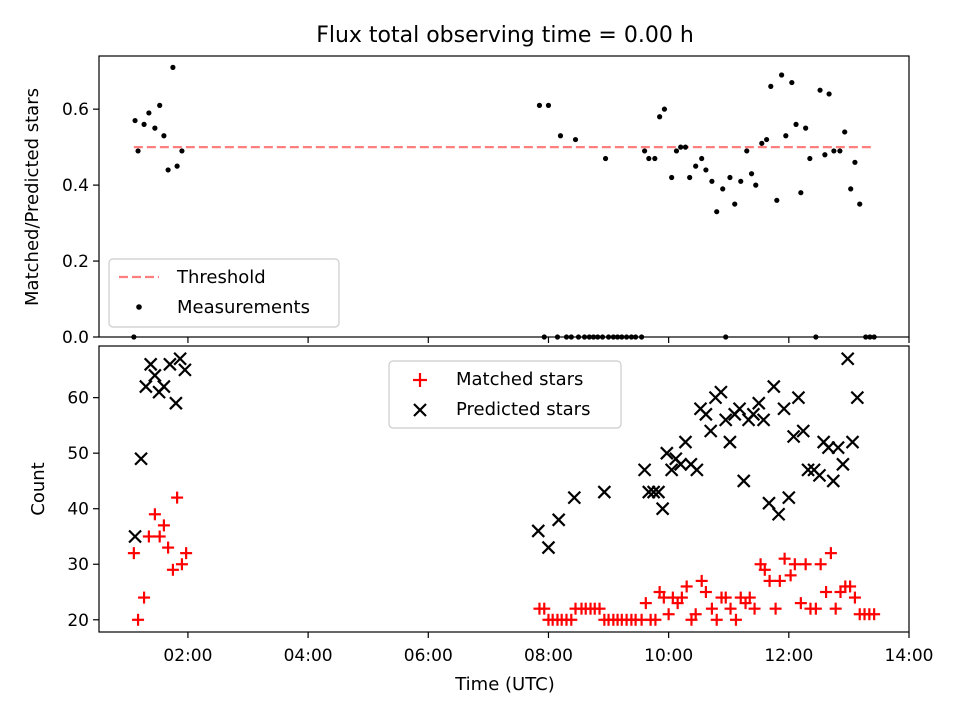 Image resolution: width=960 pixels, height=720 pixels. What do you see at coordinates (32, 197) in the screenshot?
I see `top-y-axis-label: Matched/Predicted stars` at bounding box center [32, 197].